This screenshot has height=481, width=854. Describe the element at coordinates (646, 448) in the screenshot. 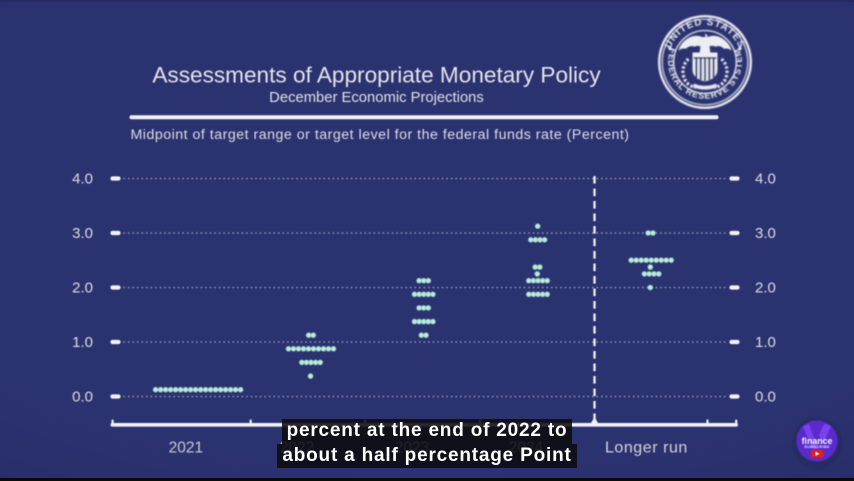

I see `svg-text: Longer run` at that location.